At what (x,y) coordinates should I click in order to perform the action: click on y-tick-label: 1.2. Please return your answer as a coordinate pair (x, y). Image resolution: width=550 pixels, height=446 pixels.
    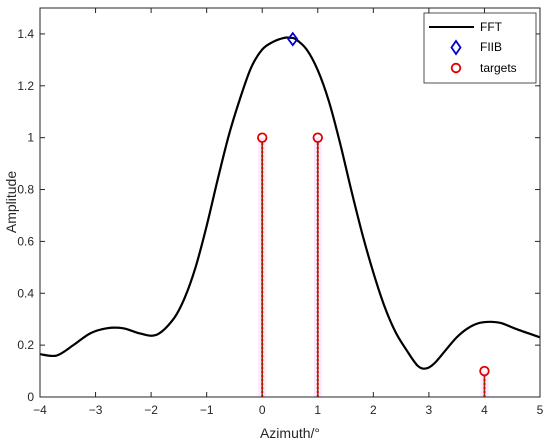
    Looking at the image, I should click on (25, 86).